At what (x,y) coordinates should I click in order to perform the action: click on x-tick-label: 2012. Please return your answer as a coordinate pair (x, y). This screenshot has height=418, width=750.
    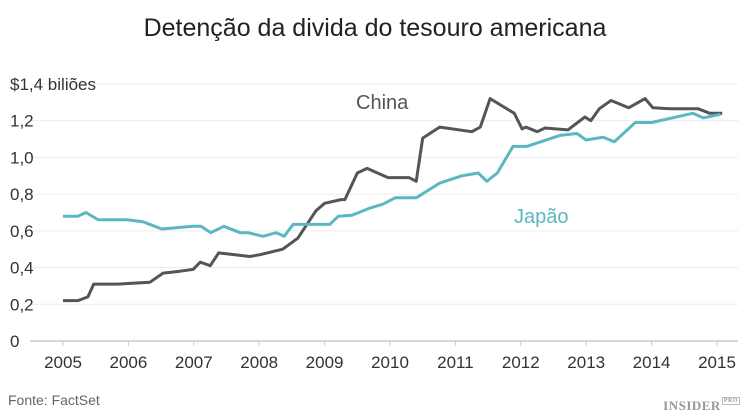
    Looking at the image, I should click on (521, 362).